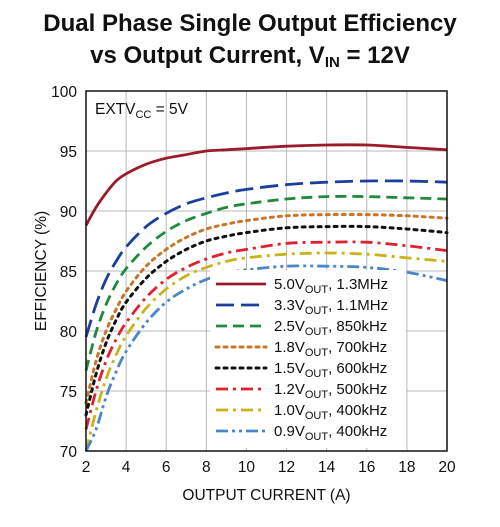  What do you see at coordinates (327, 467) in the screenshot?
I see `x-tick-label: 14` at bounding box center [327, 467].